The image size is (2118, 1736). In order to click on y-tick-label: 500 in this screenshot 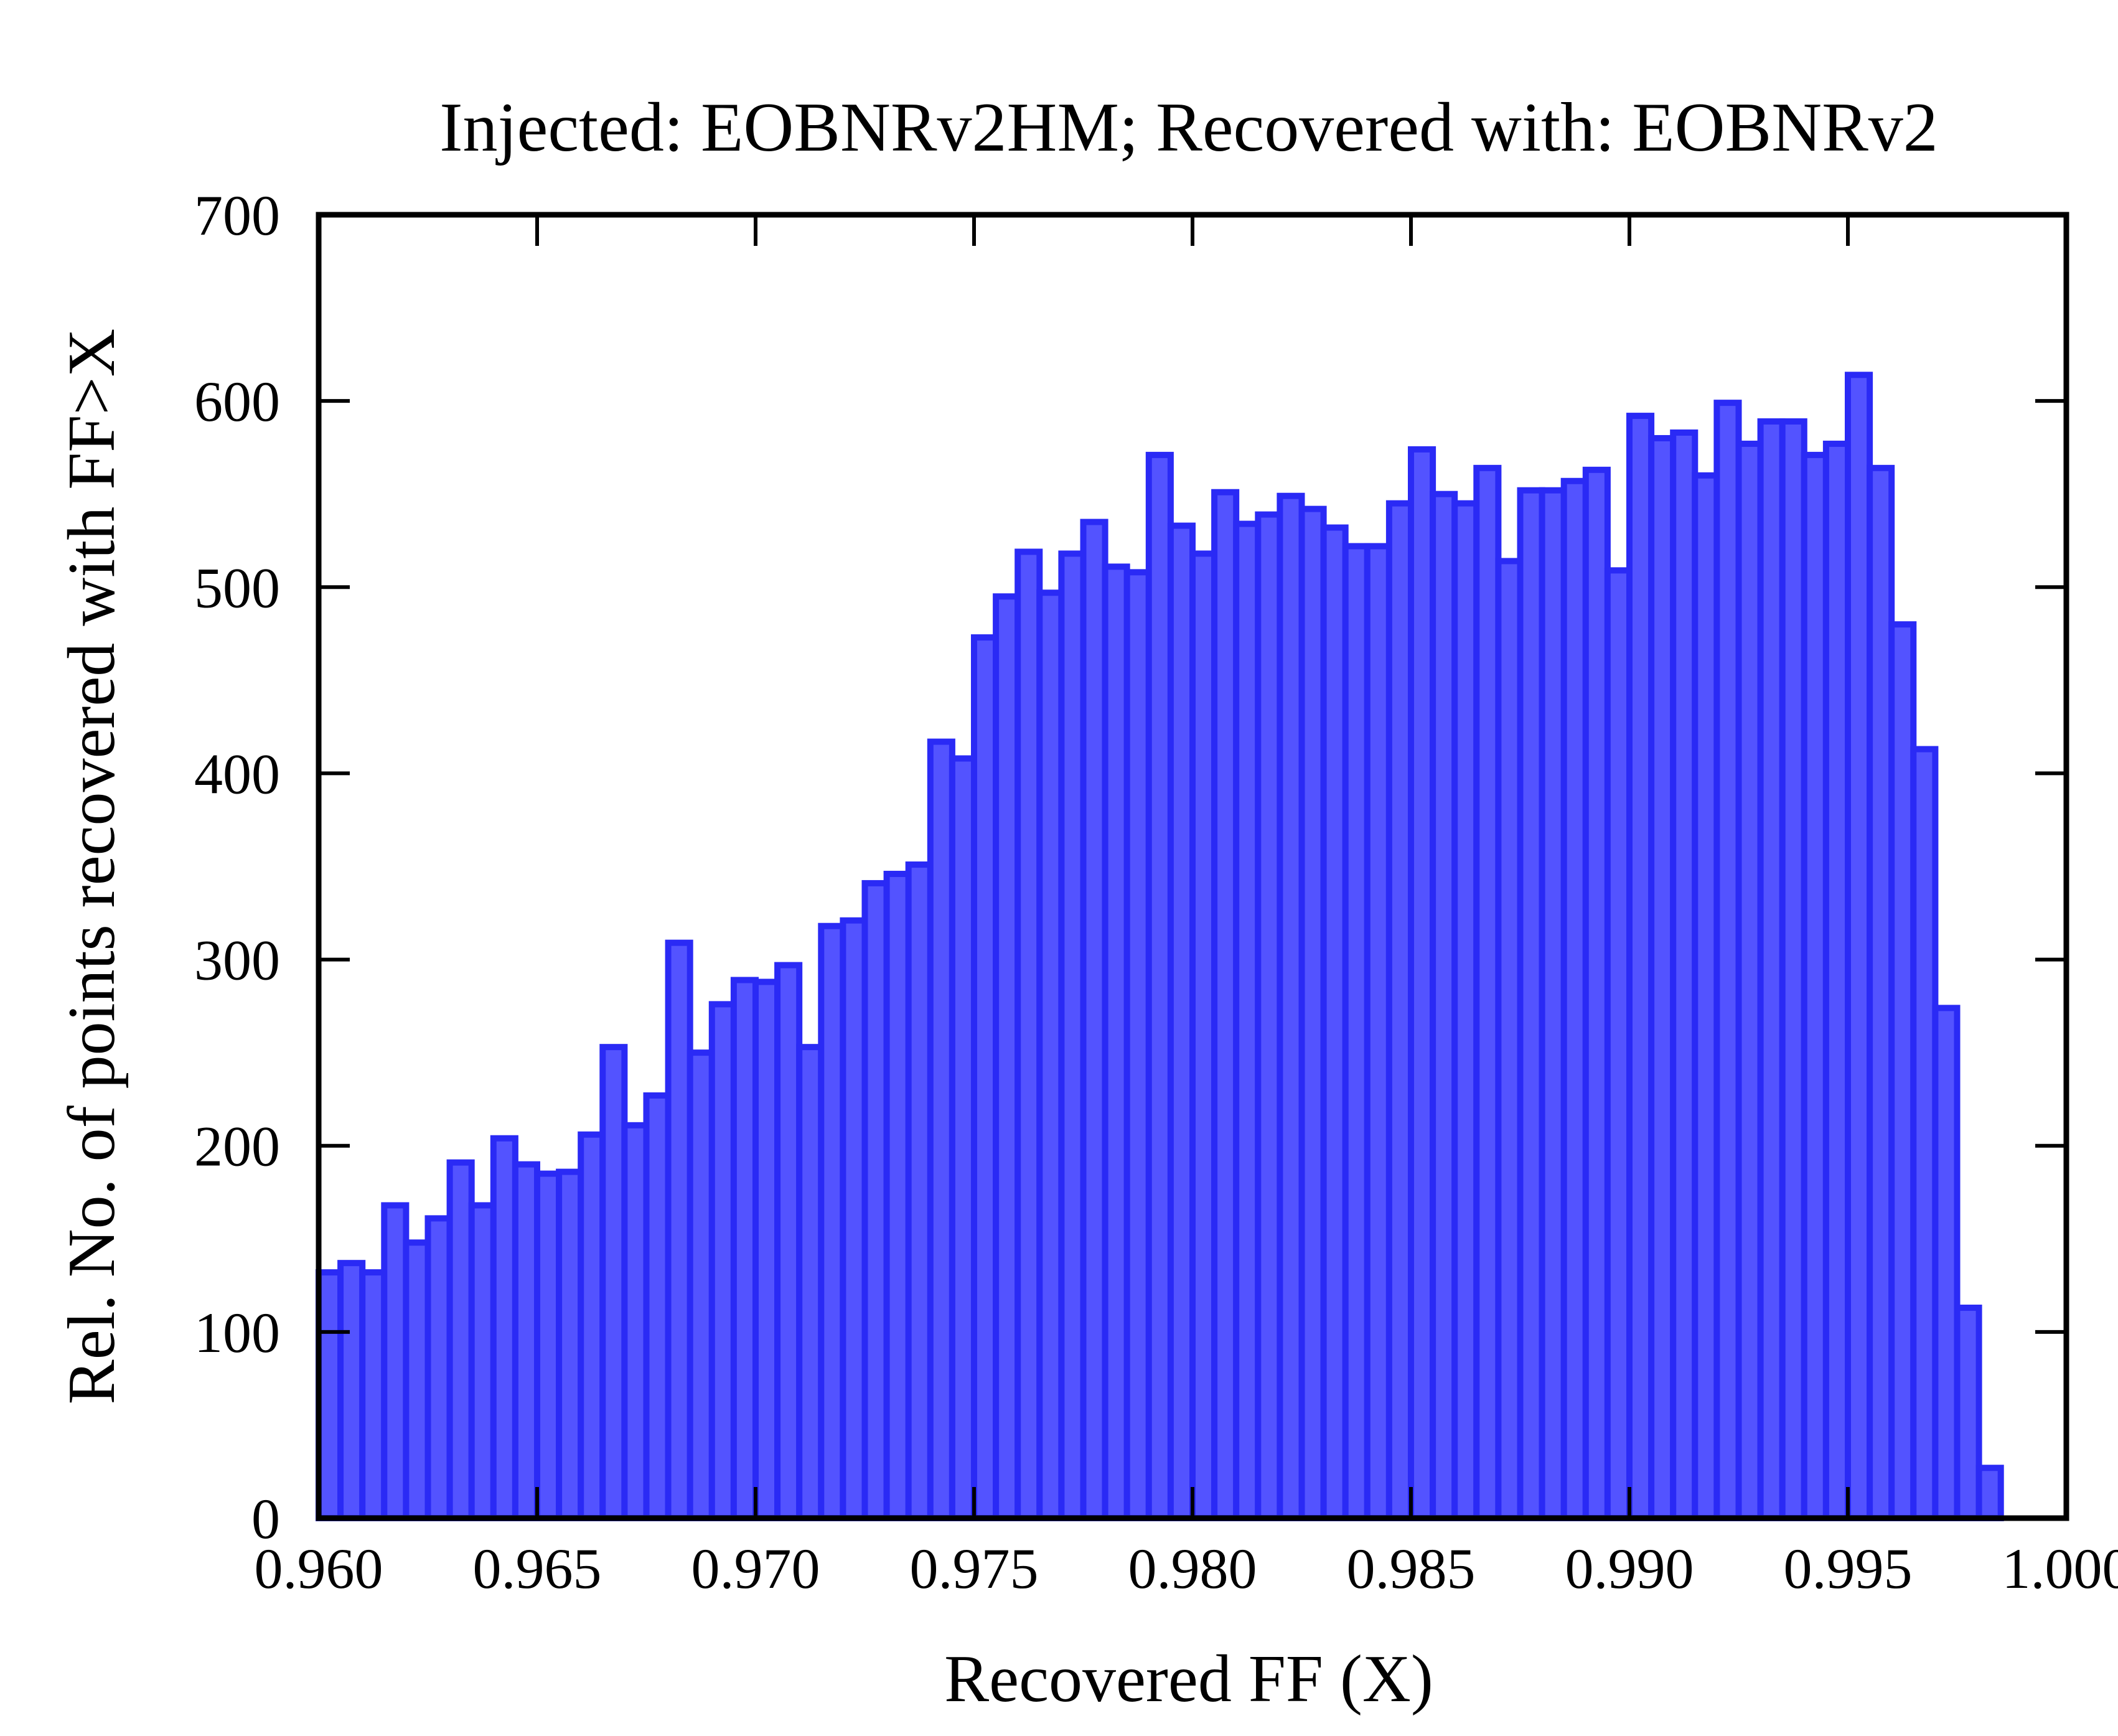, I will do `click(237, 587)`.